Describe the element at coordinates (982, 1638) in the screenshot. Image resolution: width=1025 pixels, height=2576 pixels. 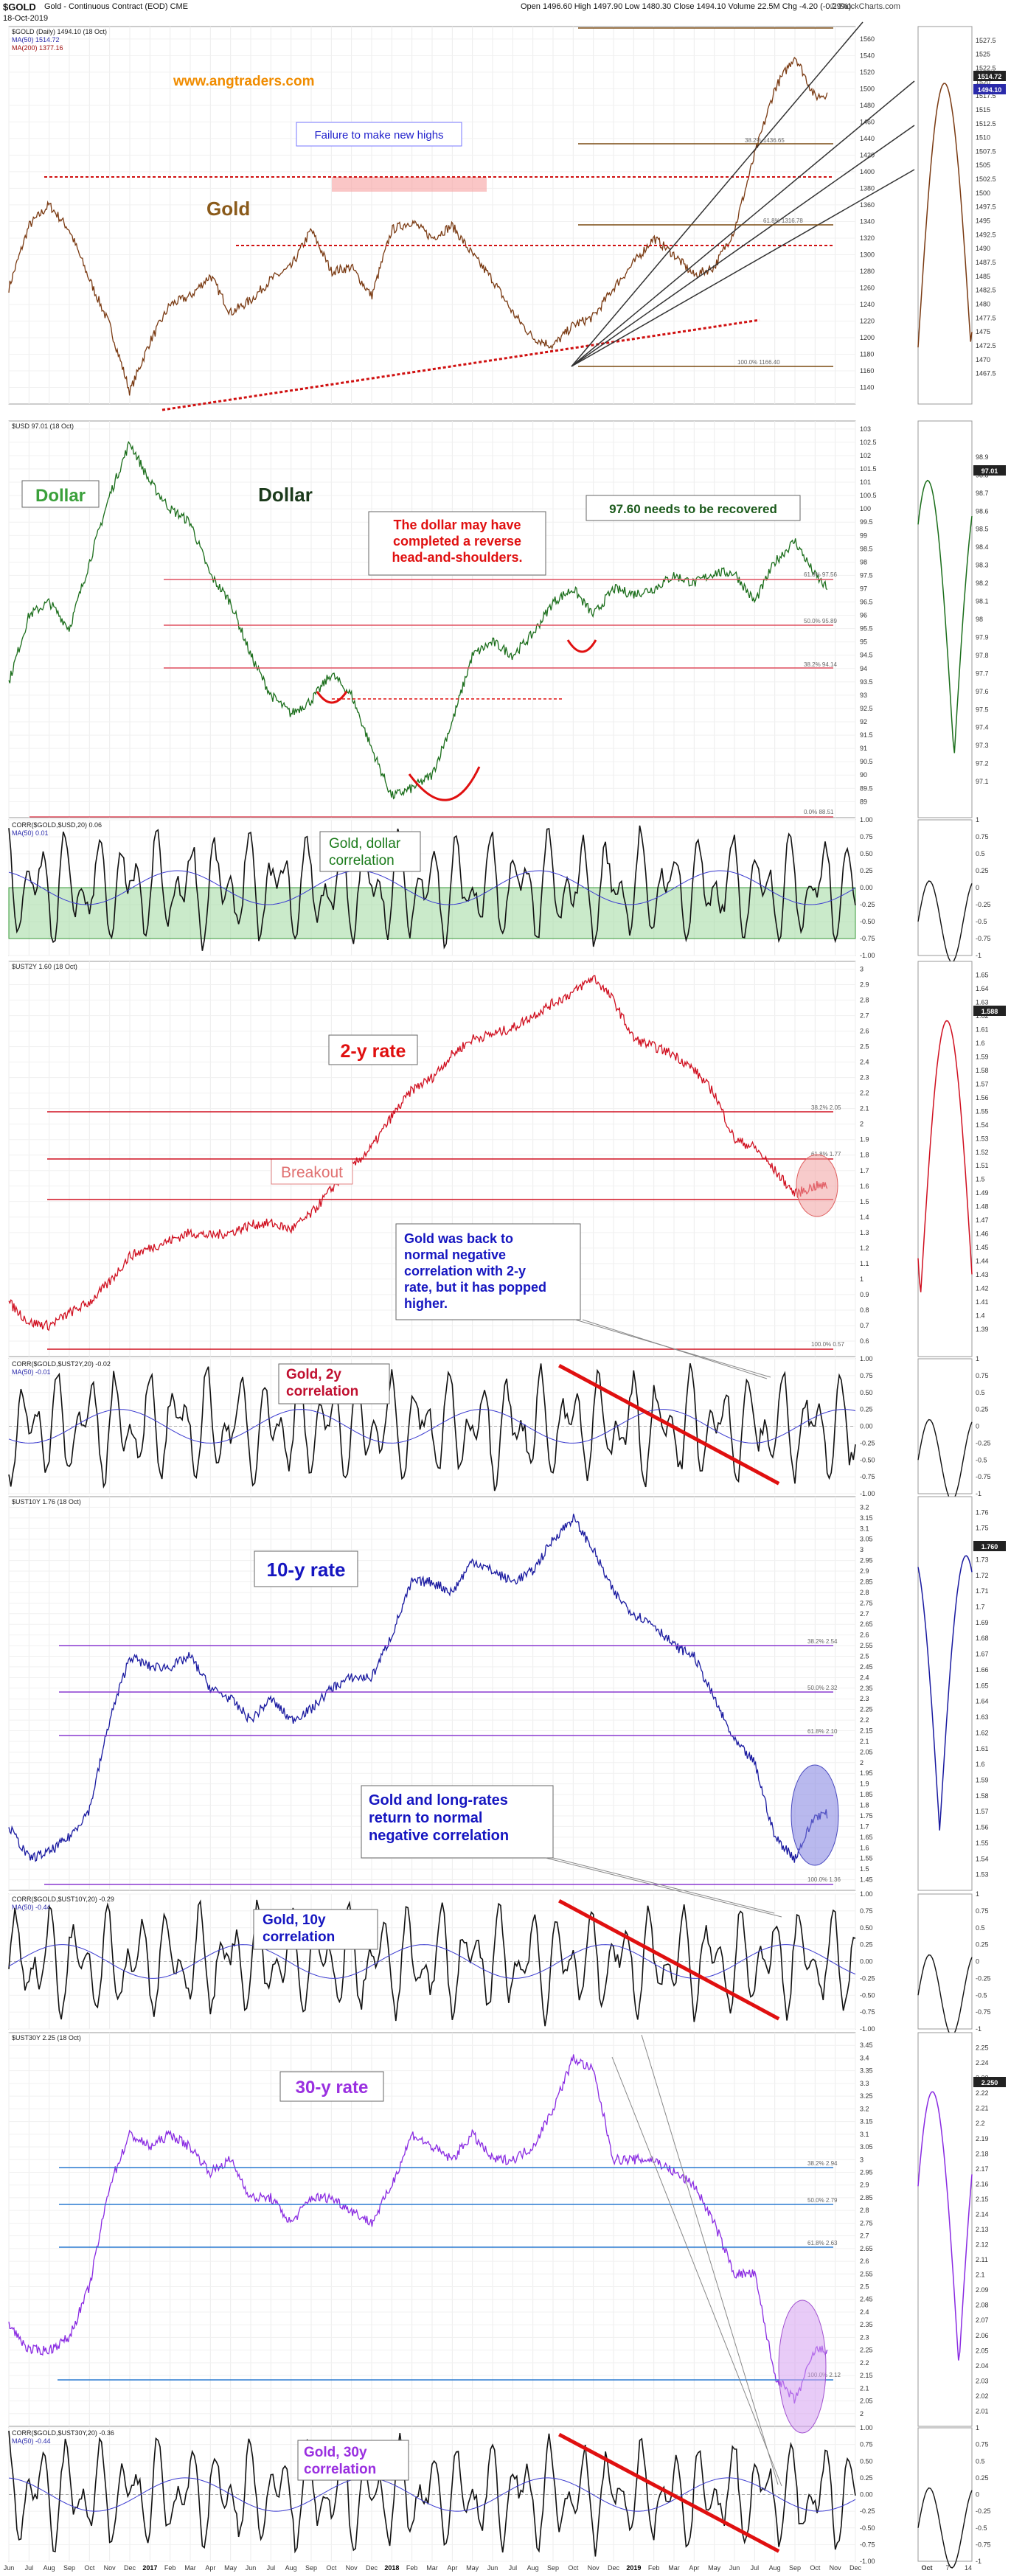
I see `side-y-tick-label: 1.68` at that location.